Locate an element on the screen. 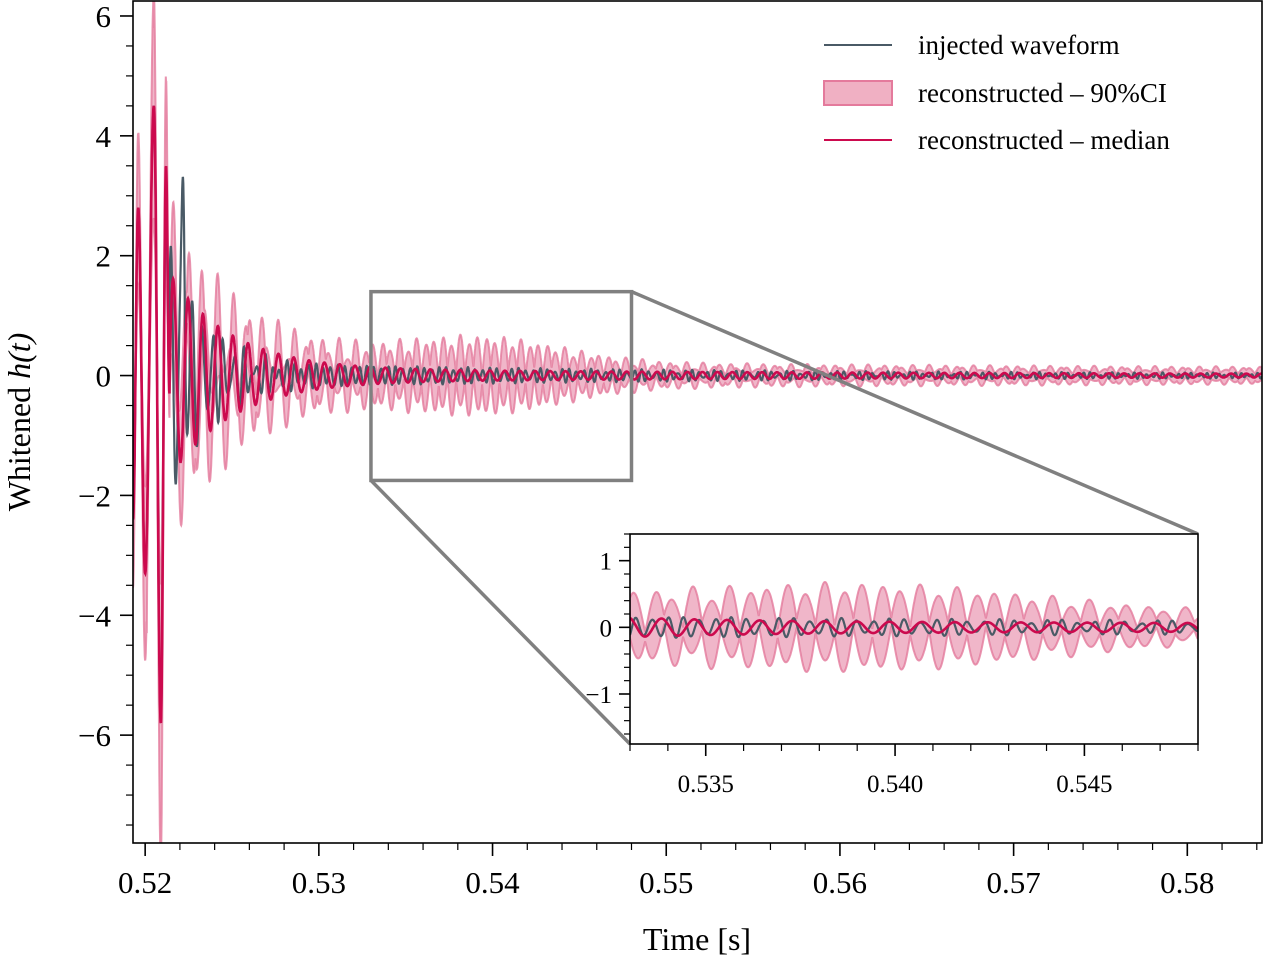 The height and width of the screenshot is (959, 1263). inset-y-tick-label: 1 is located at coordinates (606, 562).